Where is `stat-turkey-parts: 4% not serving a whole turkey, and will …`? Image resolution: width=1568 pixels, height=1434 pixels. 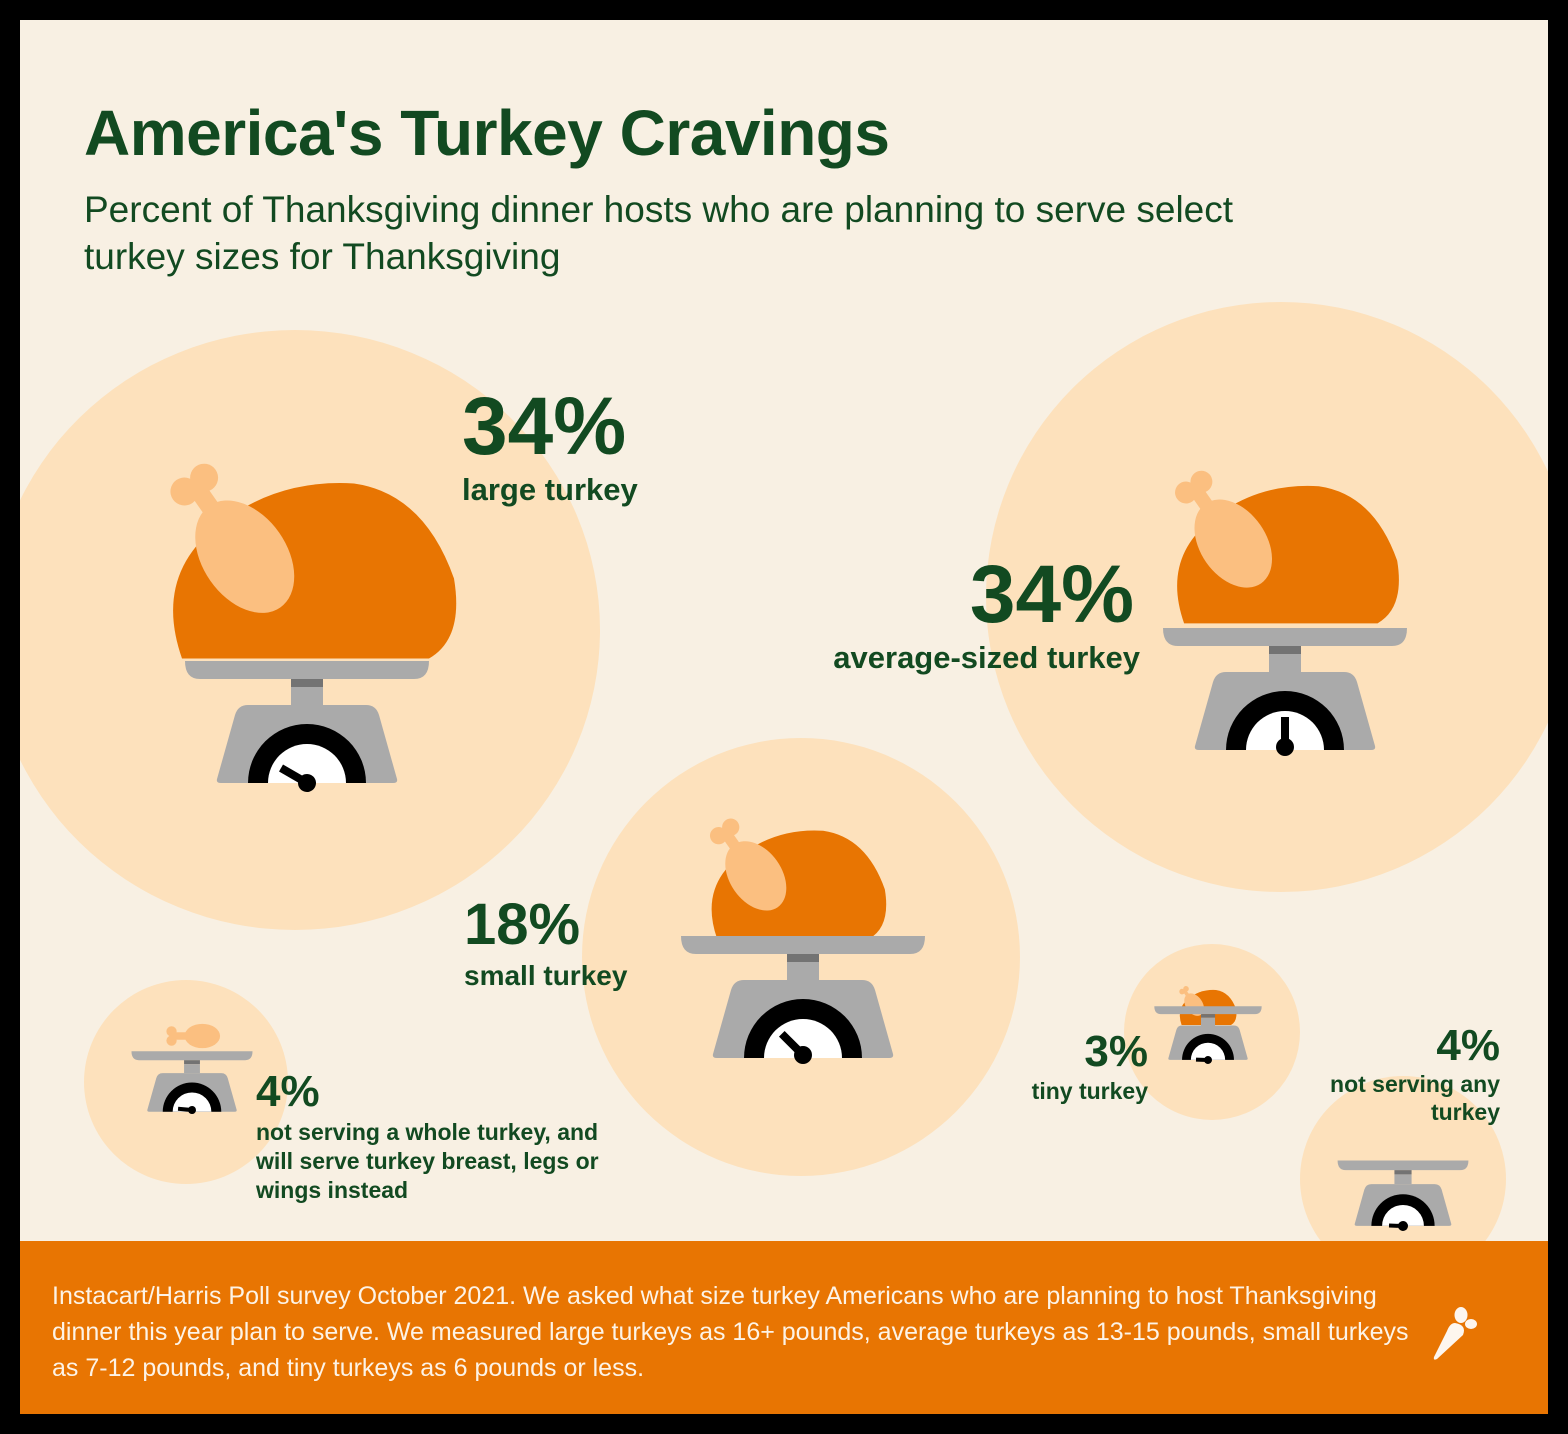 stat-turkey-parts: 4% not serving a whole turkey, and will … is located at coordinates (436, 1137).